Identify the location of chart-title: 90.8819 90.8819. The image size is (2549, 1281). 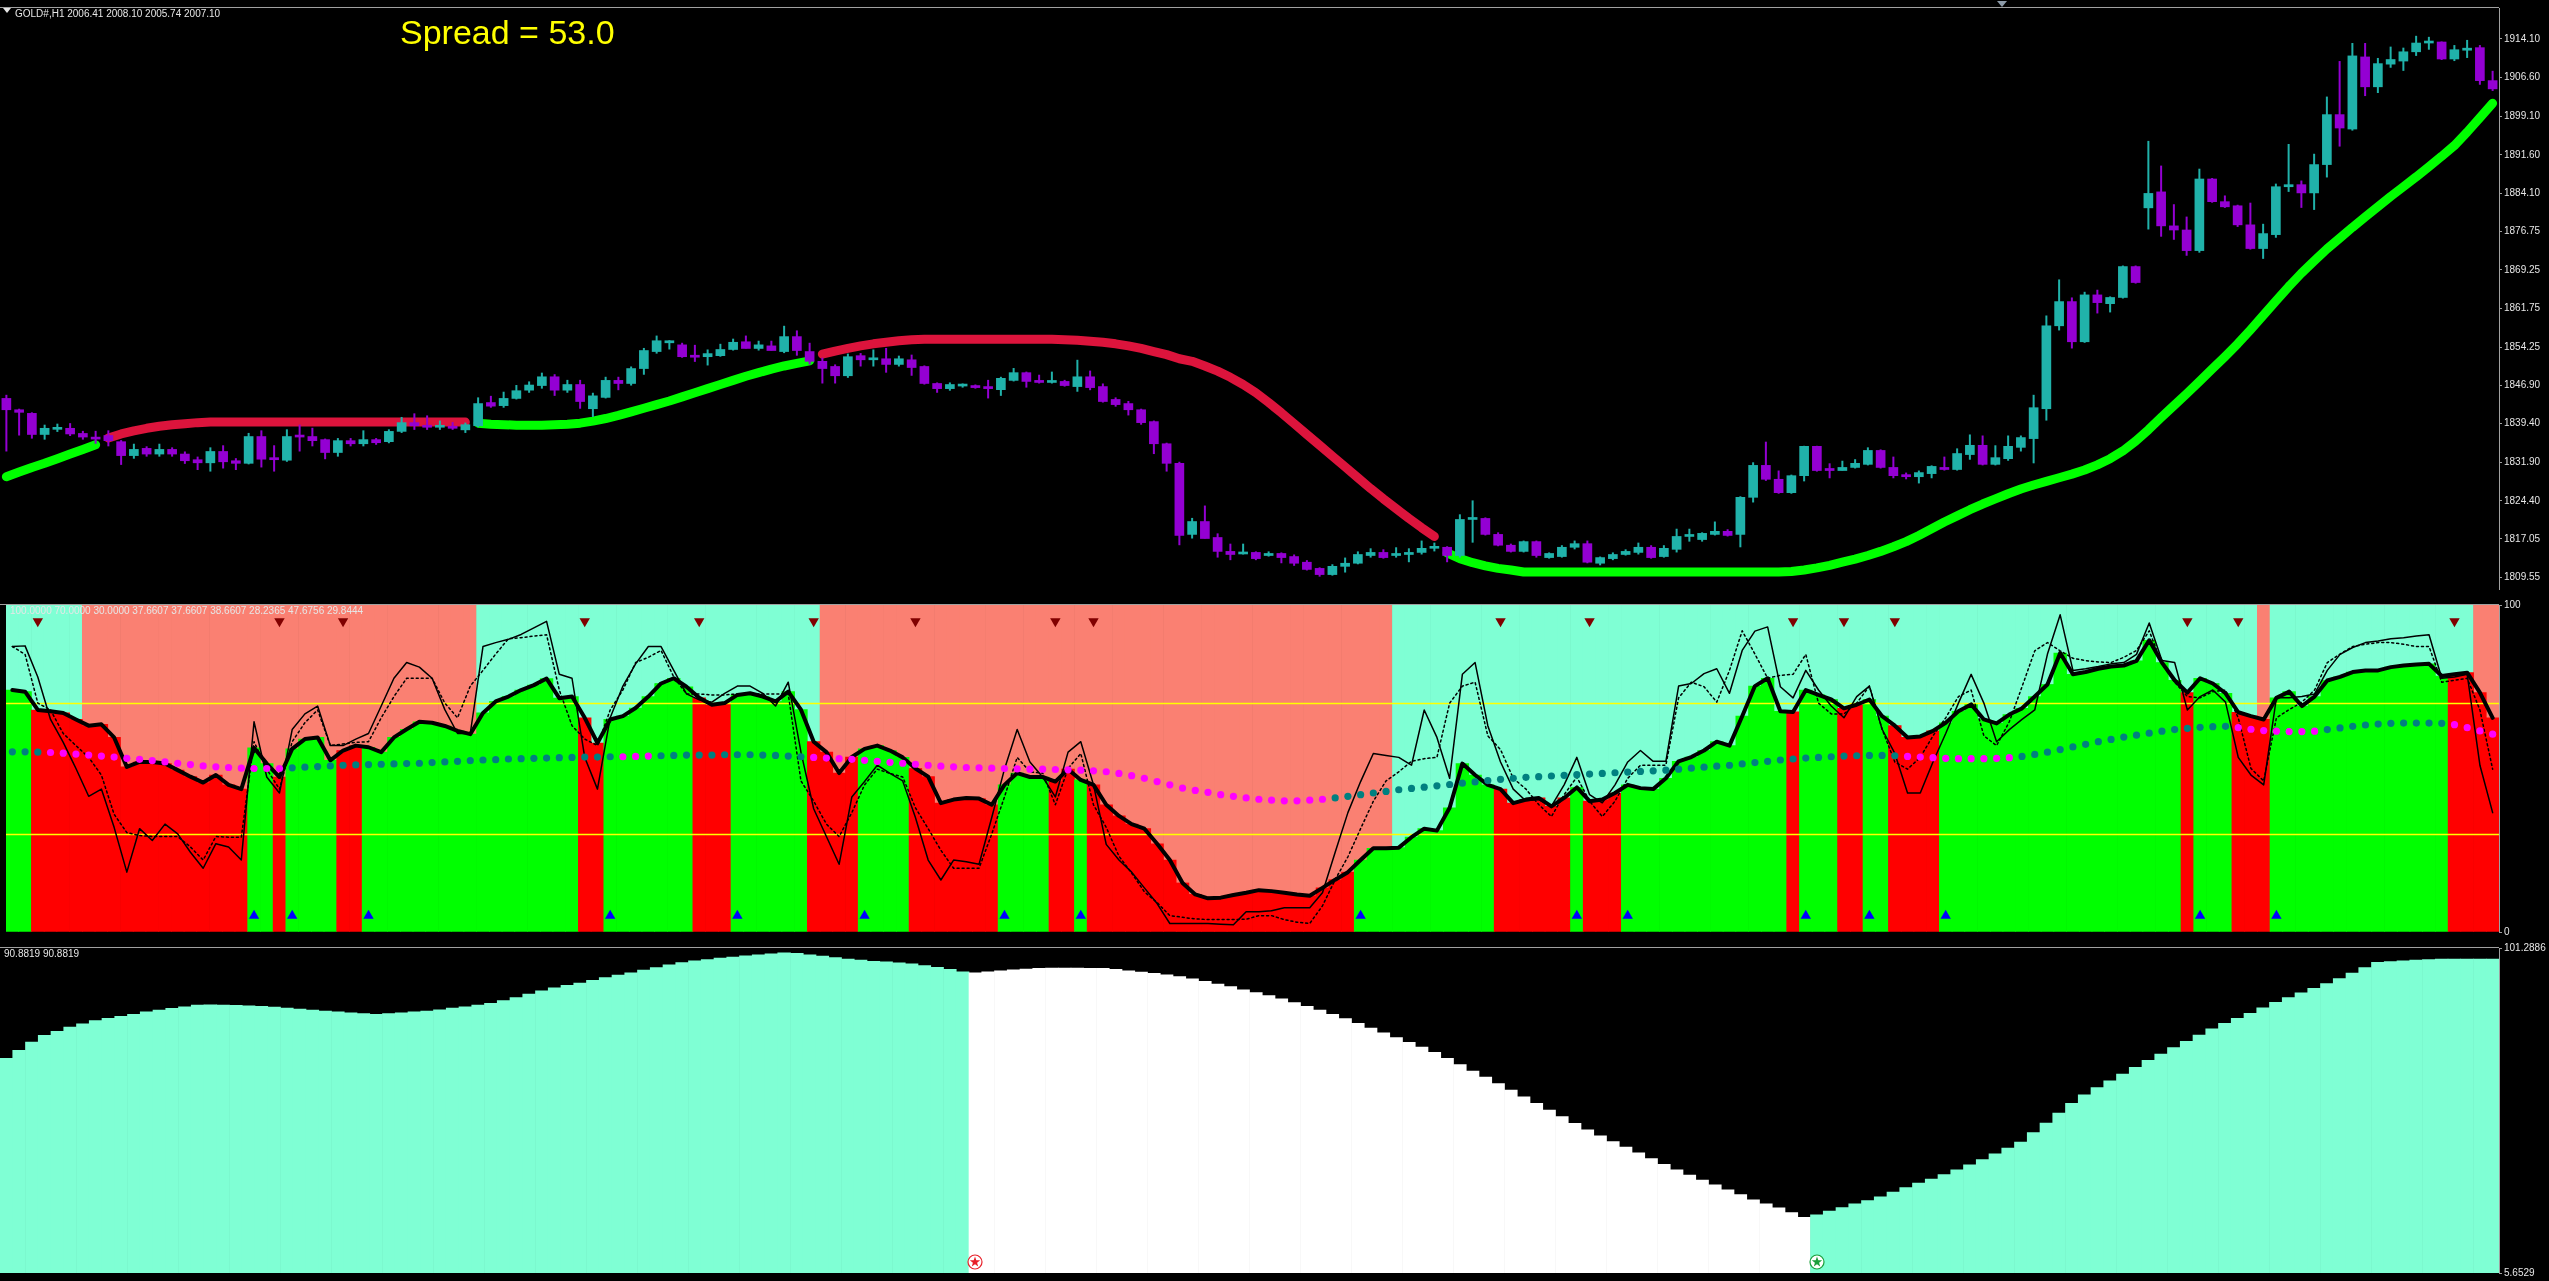
(42, 953).